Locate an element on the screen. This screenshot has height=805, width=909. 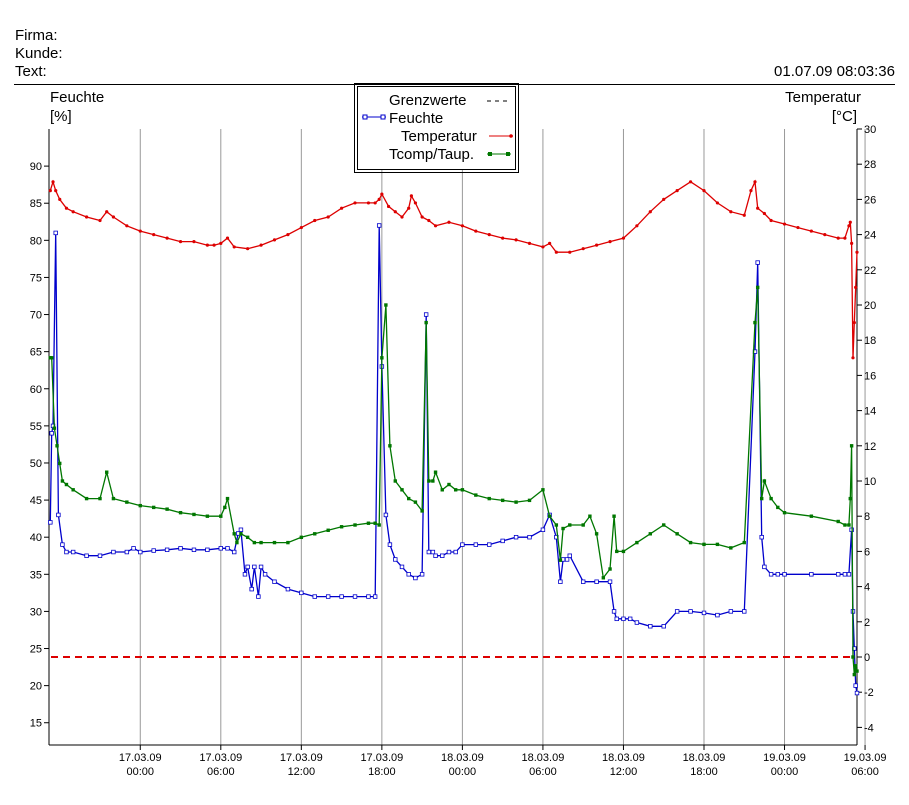
right-axis-unit: [°C] is located at coordinates (844, 116).